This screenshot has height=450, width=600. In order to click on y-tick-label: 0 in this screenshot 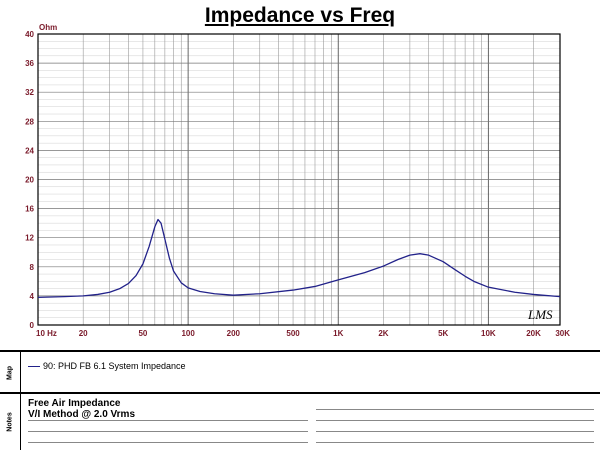, I will do `click(32, 325)`.